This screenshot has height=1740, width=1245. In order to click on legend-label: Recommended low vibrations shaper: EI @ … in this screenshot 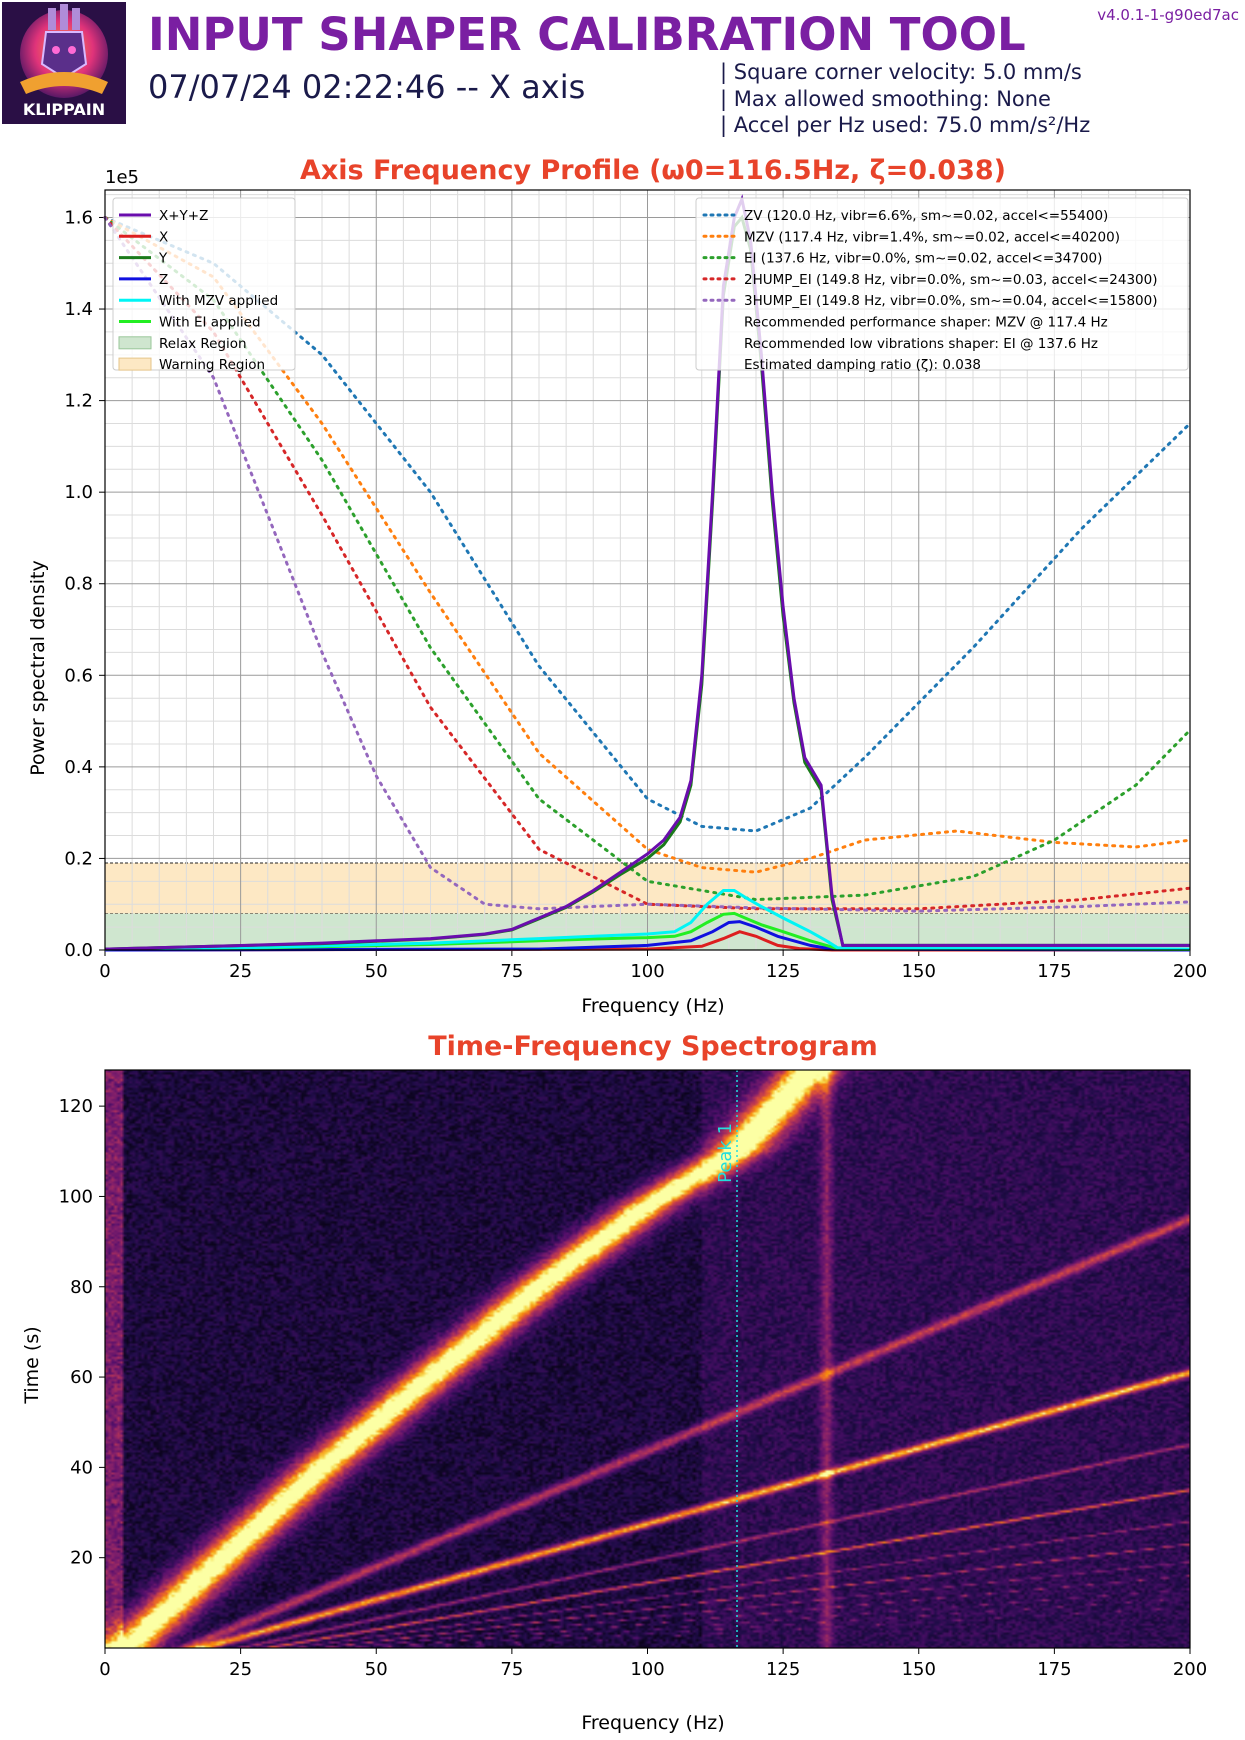, I will do `click(921, 344)`.